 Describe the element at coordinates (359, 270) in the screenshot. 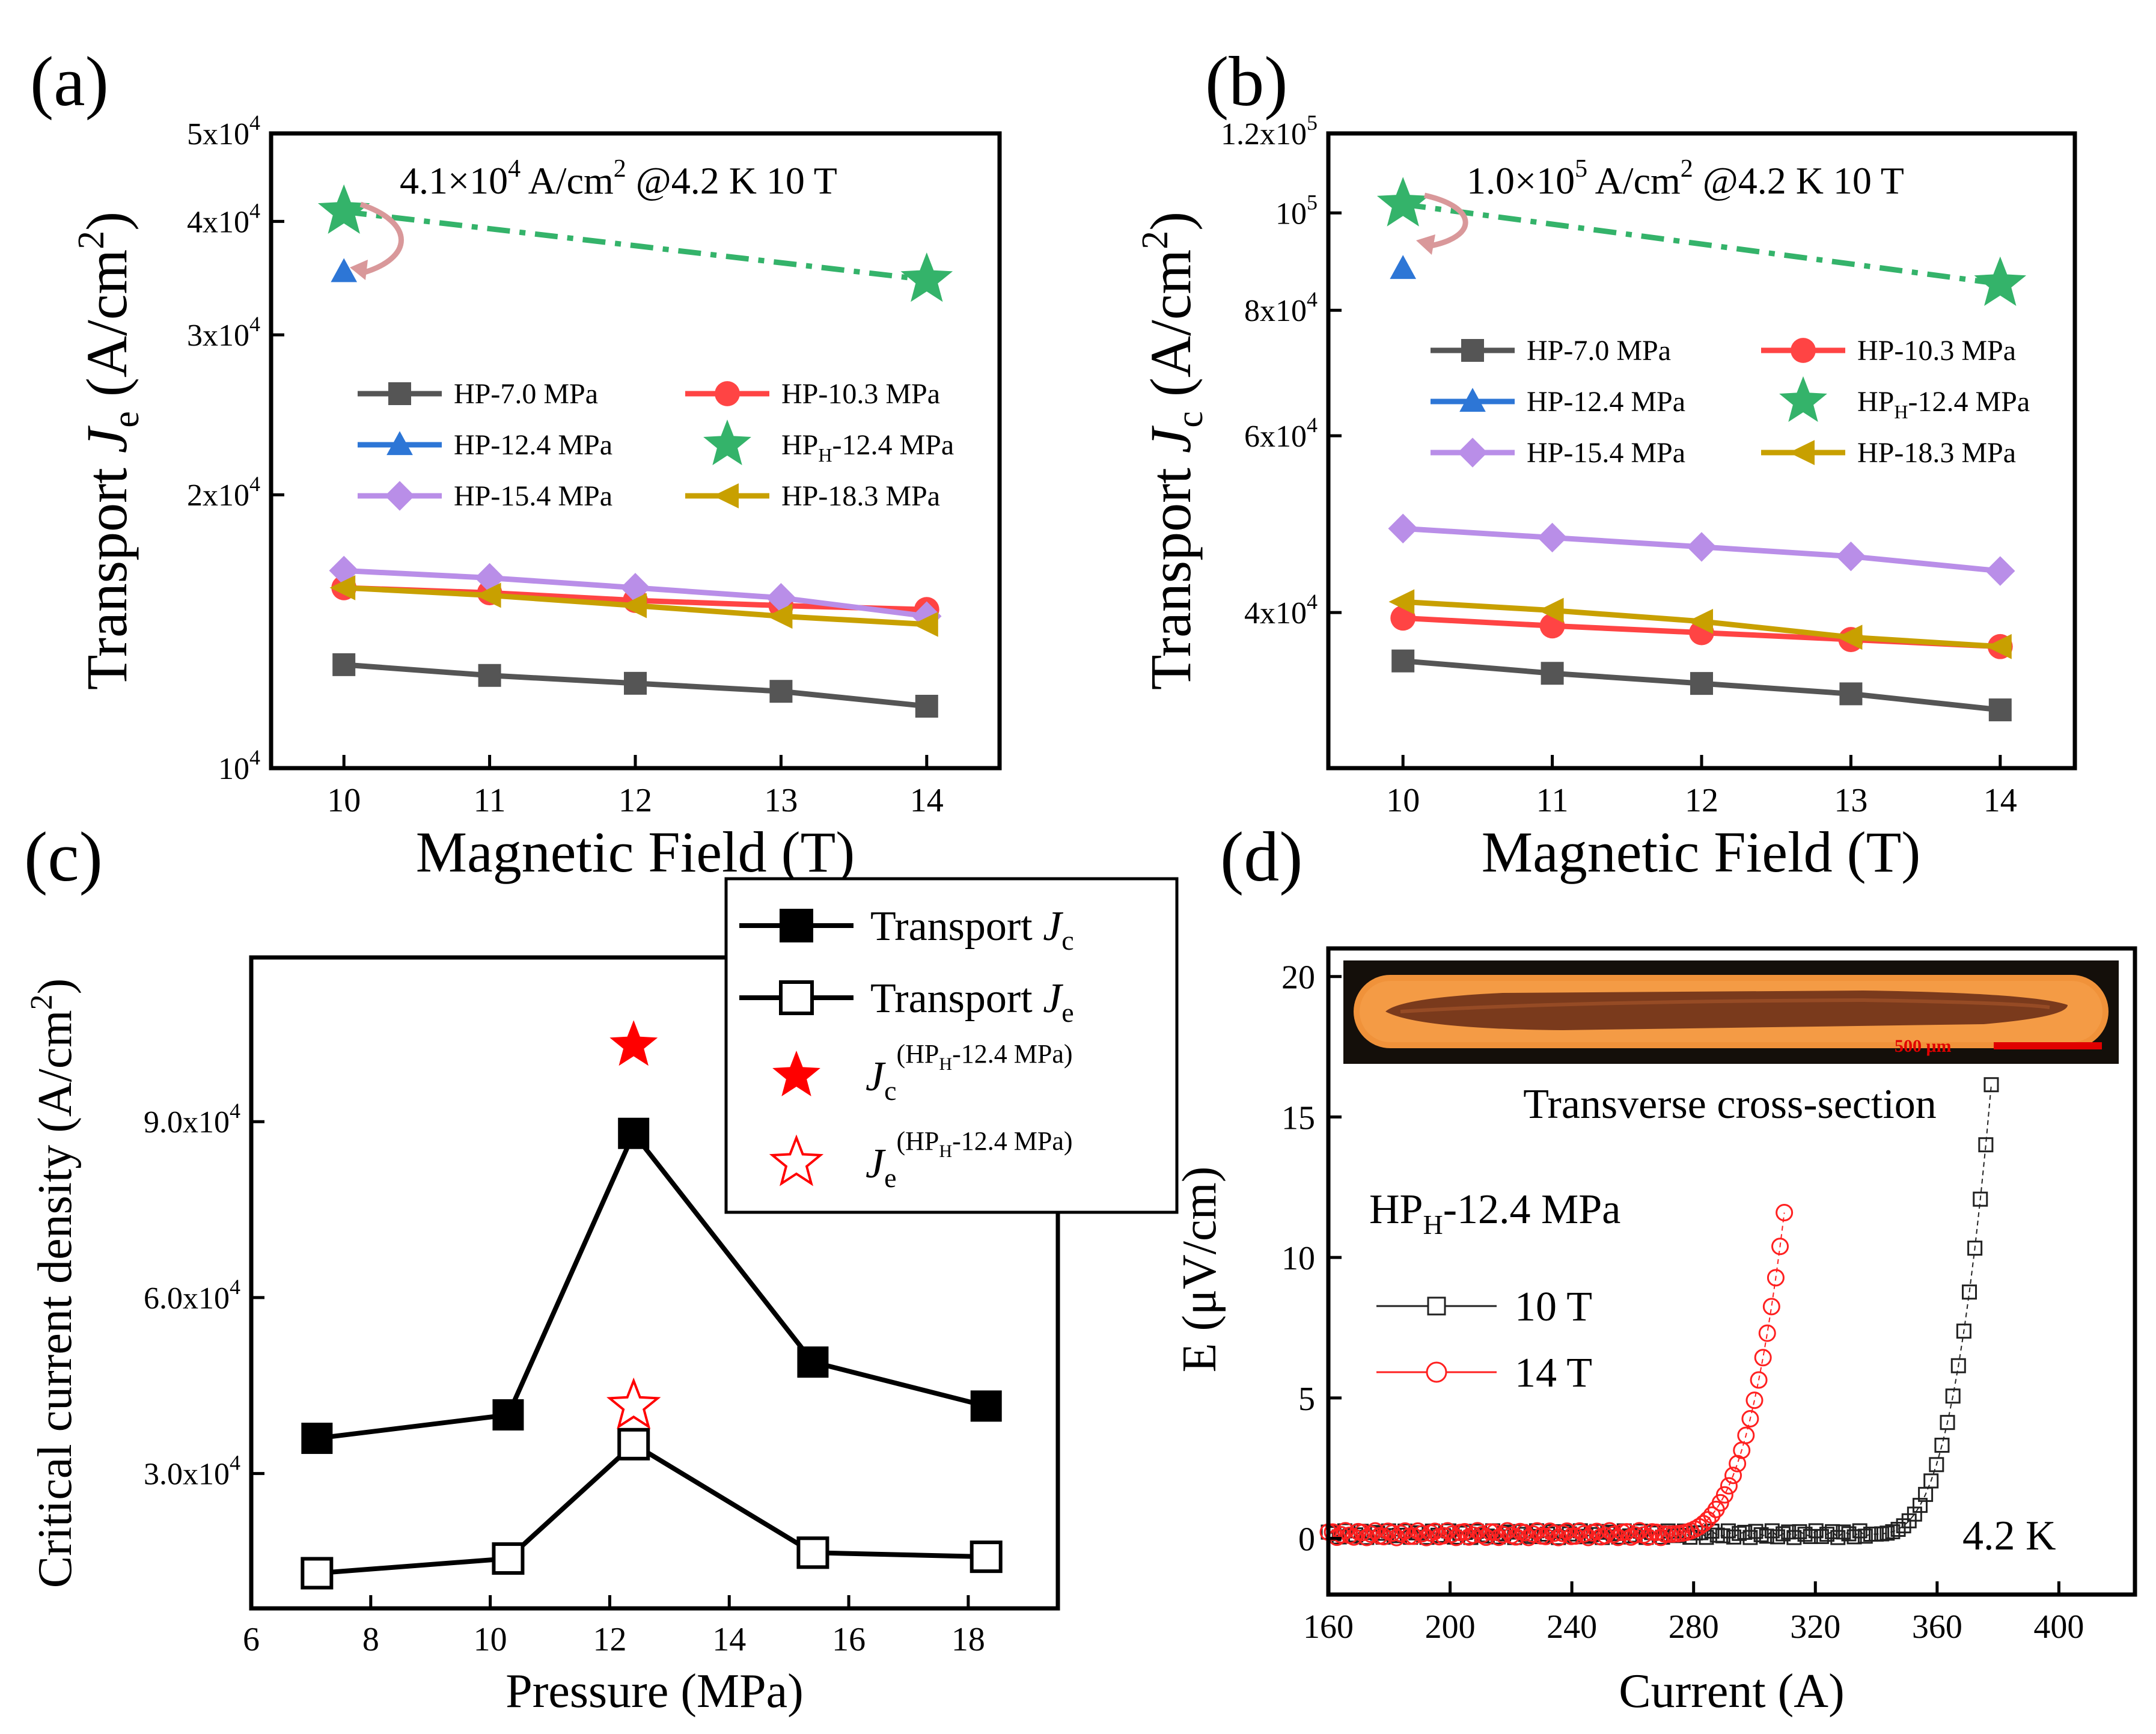

I see `panel-a-arrow-head` at that location.